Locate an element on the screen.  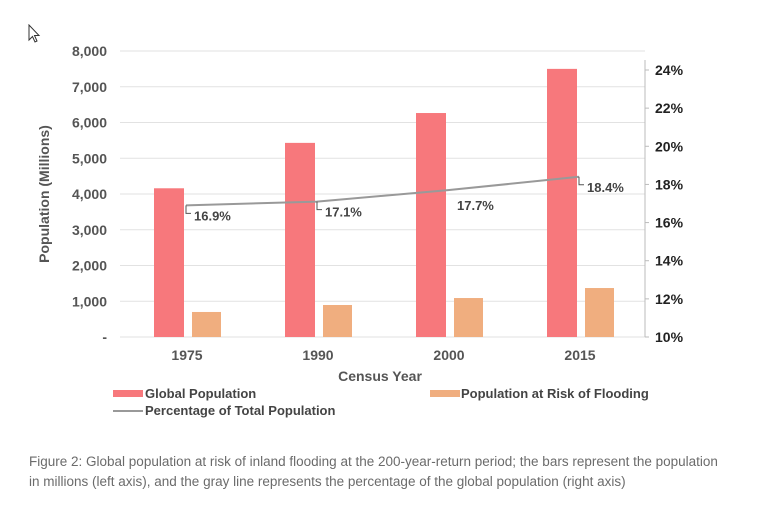
x-tick-label: 1975 is located at coordinates (186, 355).